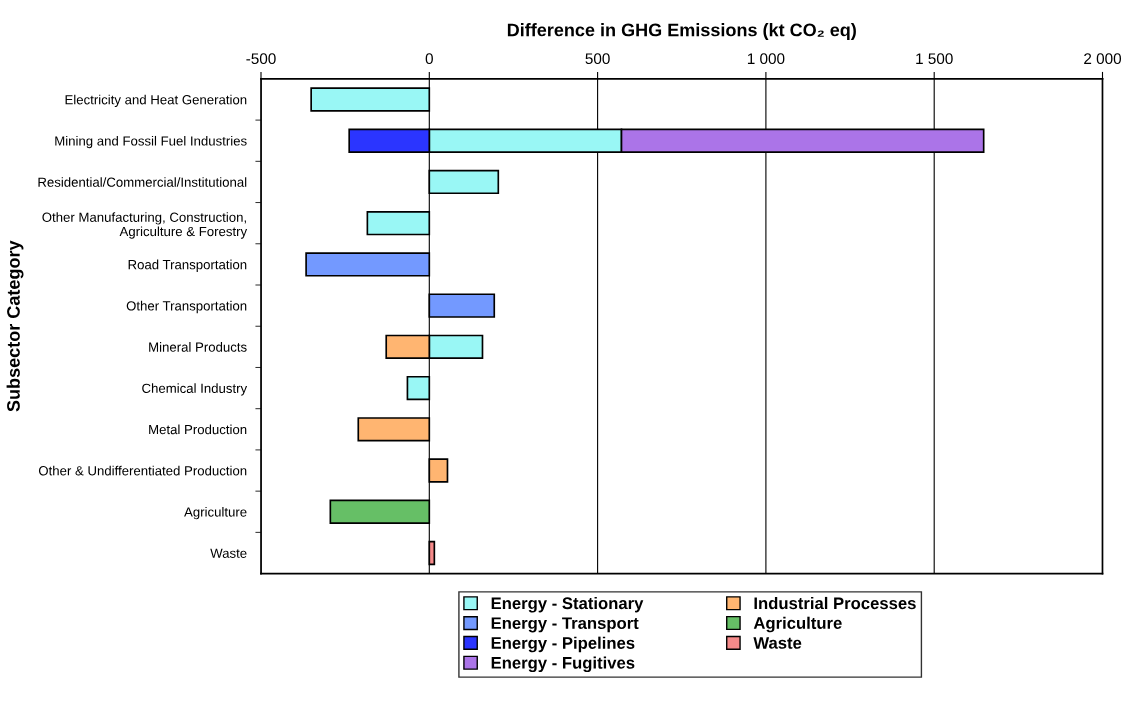 The width and height of the screenshot is (1125, 717). Describe the element at coordinates (563, 644) in the screenshot. I see `legend-label: Energy - Pipelines` at that location.